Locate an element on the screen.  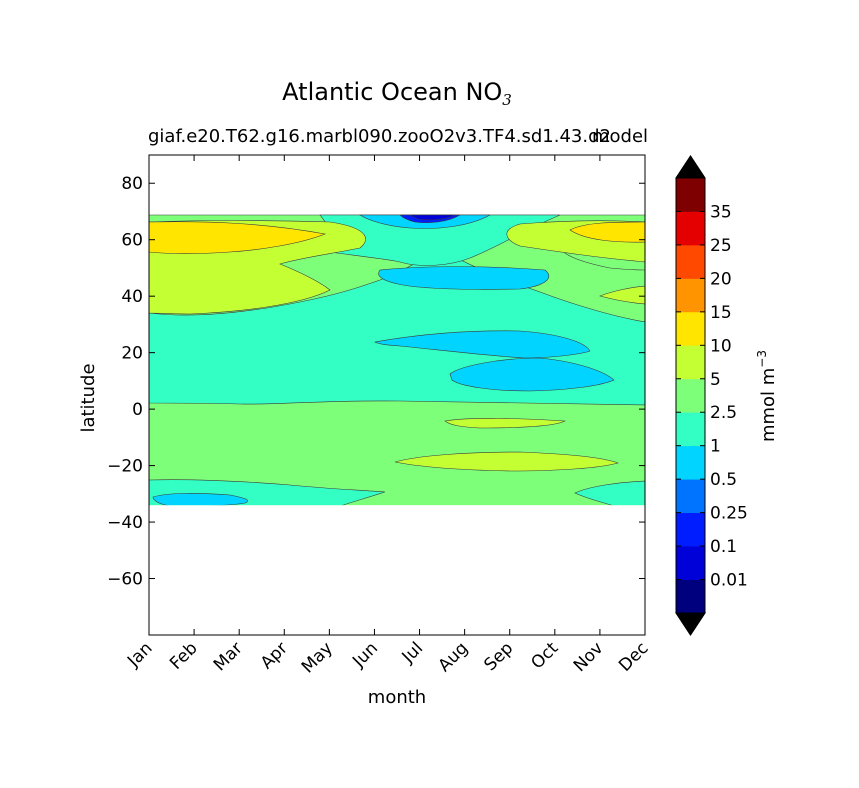
y-tick-label: 40 is located at coordinates (132, 297).